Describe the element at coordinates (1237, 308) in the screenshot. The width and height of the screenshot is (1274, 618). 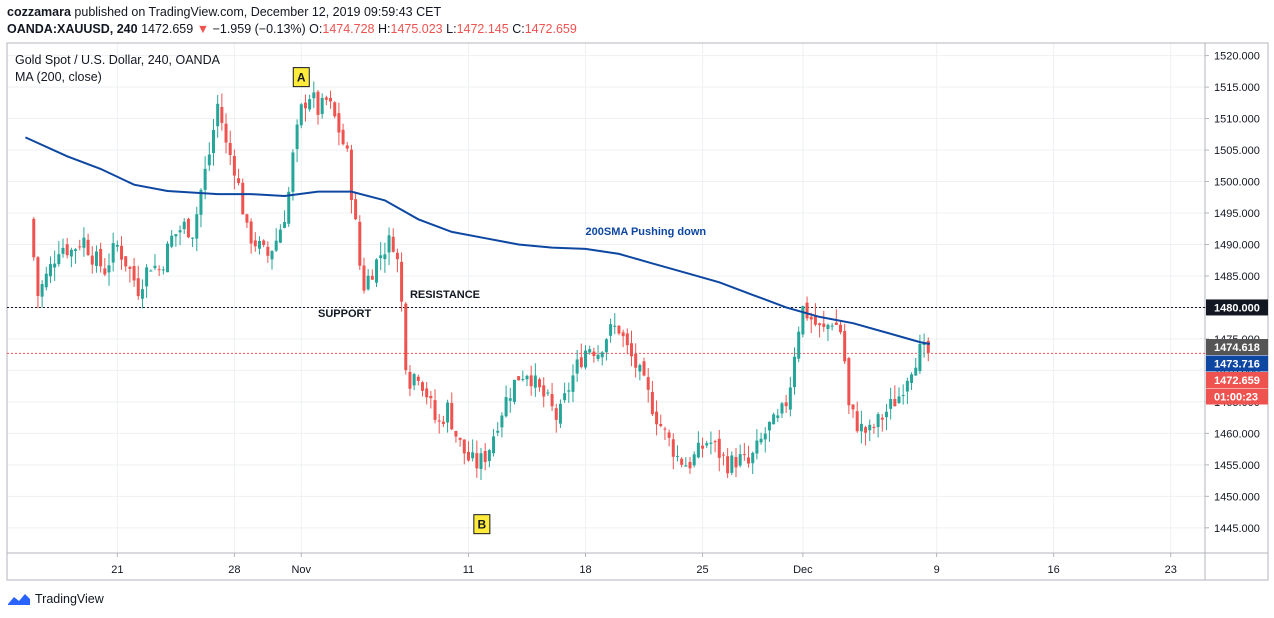
I see `price-tag-text: 1480.000` at that location.